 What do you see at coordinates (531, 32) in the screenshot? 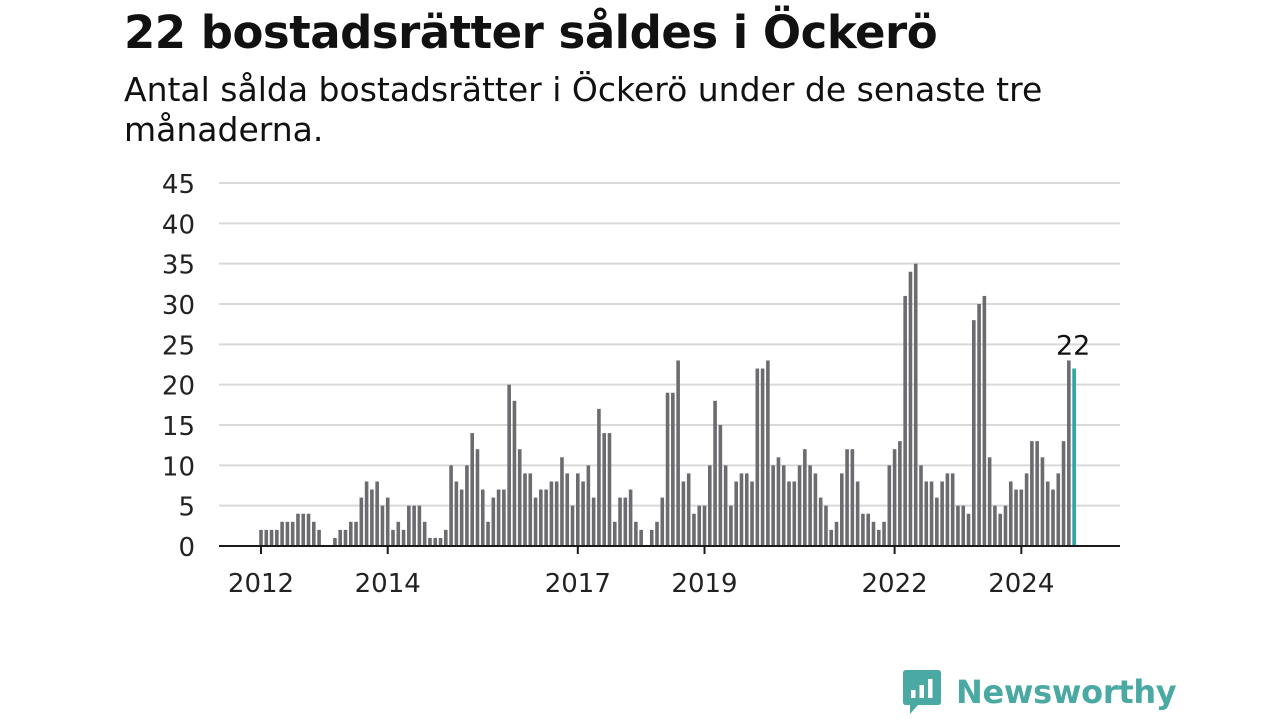
I see `chart-title: 22 bostadsrätter såldes i Öckerö` at bounding box center [531, 32].